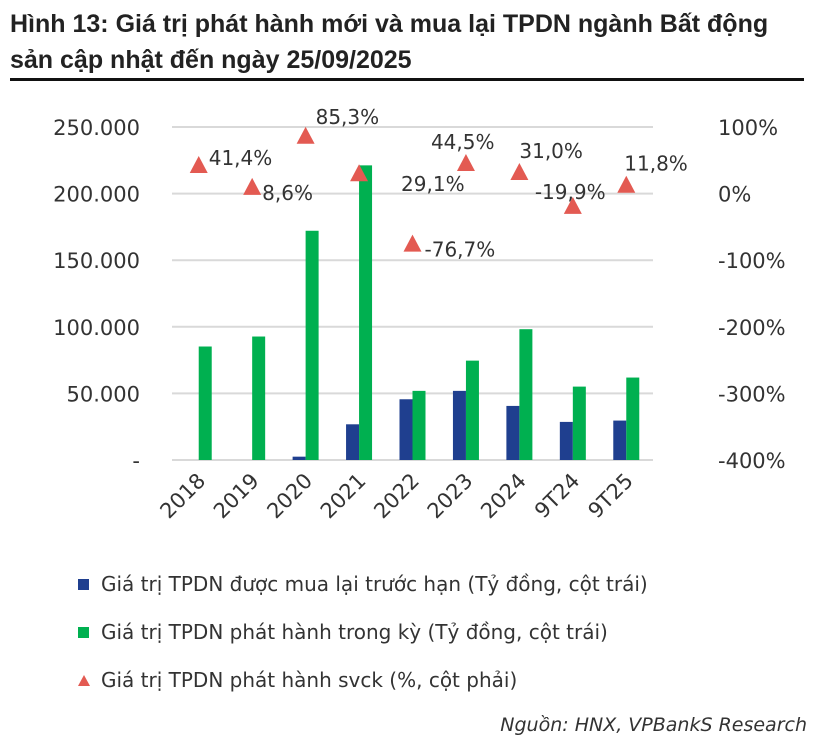 The height and width of the screenshot is (750, 829). I want to click on yoy-data-label: 41,4%, so click(241, 158).